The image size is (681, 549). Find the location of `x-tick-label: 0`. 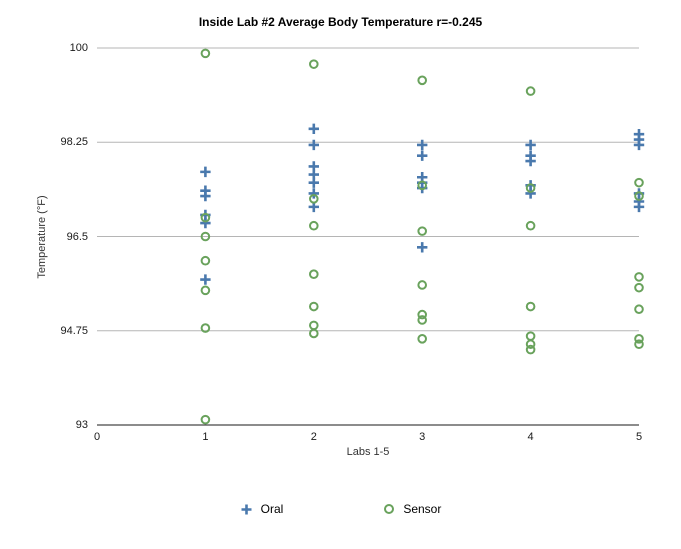

x-tick-label: 0 is located at coordinates (97, 437).